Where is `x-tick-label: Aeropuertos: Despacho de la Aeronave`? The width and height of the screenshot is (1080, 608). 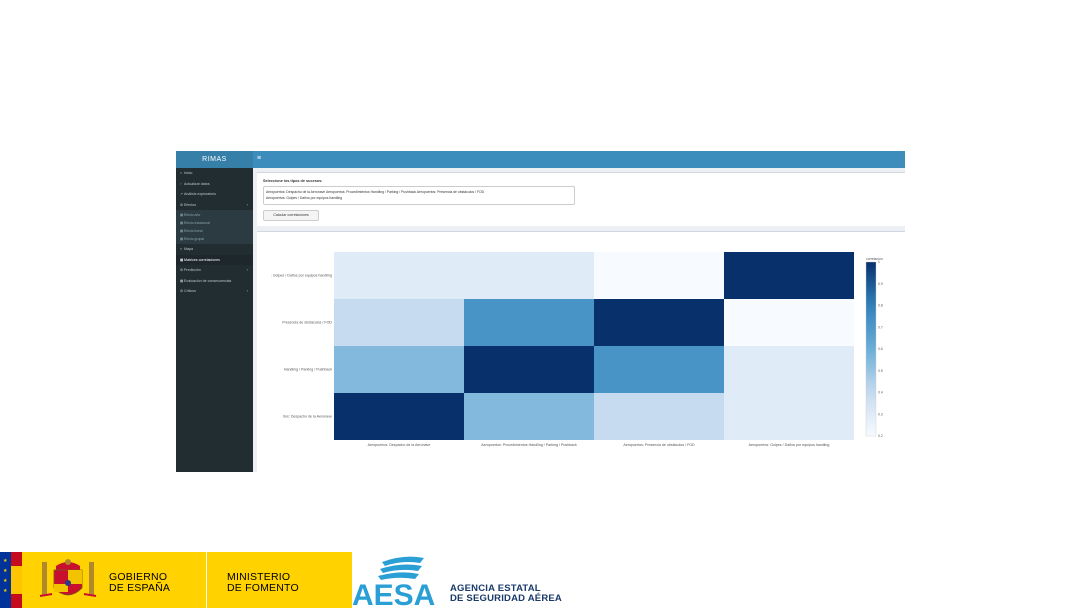
x-tick-label: Aeropuertos: Despacho de la Aeronave is located at coordinates (399, 445).